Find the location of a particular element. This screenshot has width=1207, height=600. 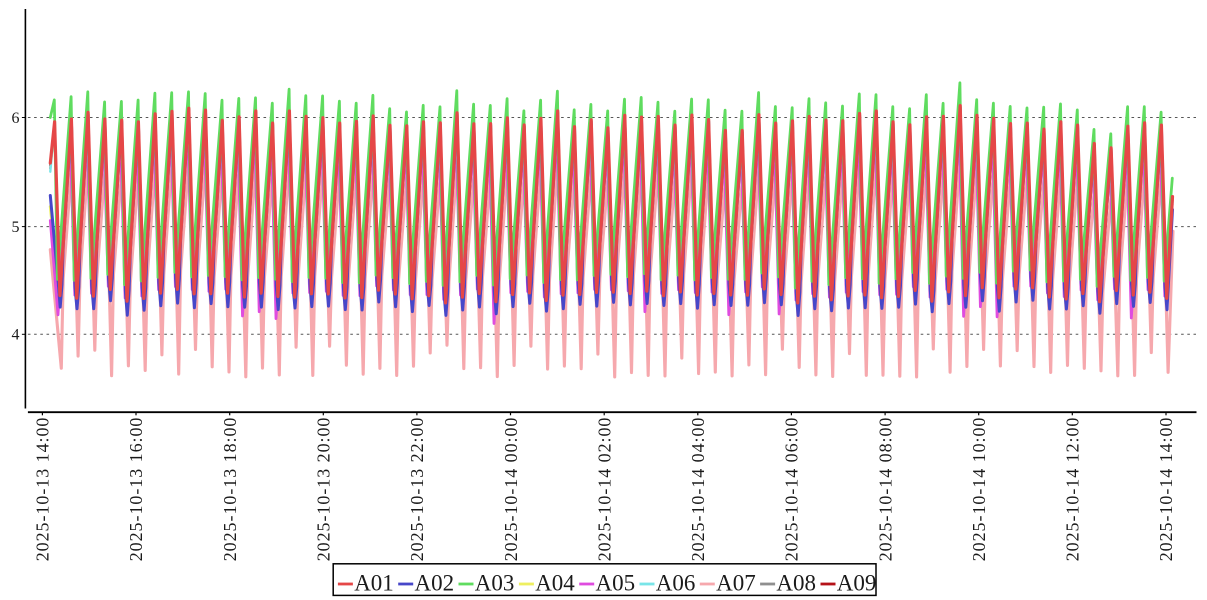

svg-text: 2025-10-14 00:00 is located at coordinates (511, 489).